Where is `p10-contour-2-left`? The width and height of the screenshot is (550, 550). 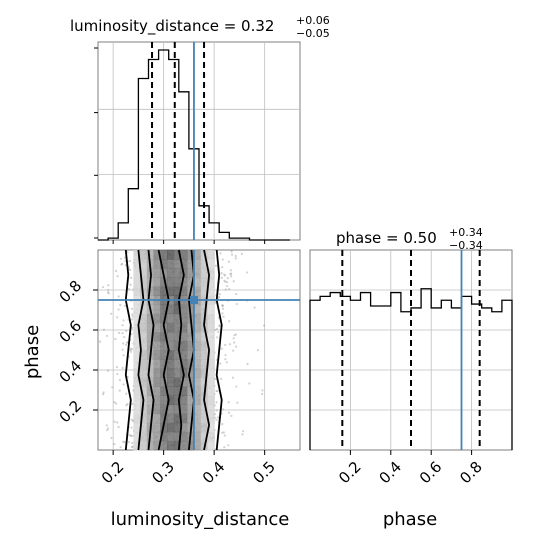 p10-contour-2-left is located at coordinates (151, 350).